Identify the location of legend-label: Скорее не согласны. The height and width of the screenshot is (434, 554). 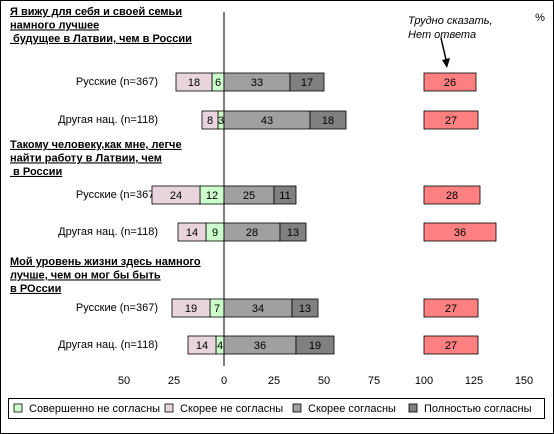
(231, 409).